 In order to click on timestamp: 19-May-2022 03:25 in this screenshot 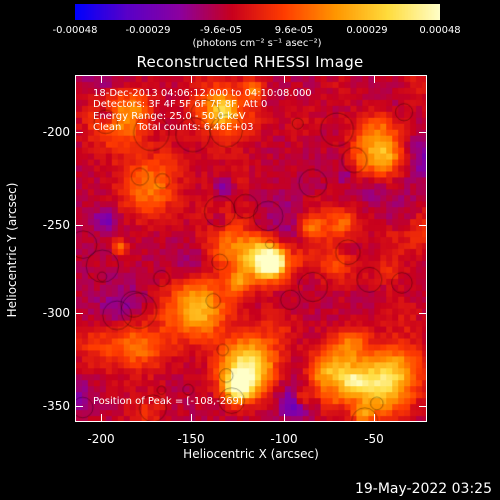, I will do `click(423, 489)`.